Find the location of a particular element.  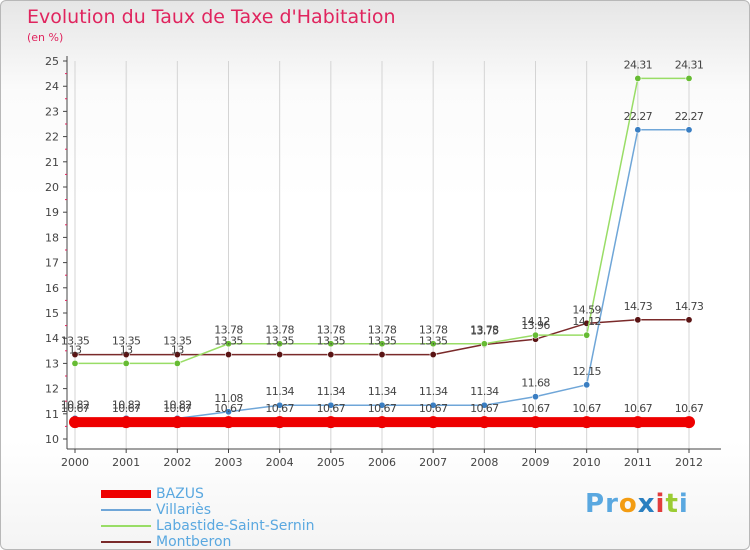

data-label-montberon-2011: 14.73 is located at coordinates (638, 306).